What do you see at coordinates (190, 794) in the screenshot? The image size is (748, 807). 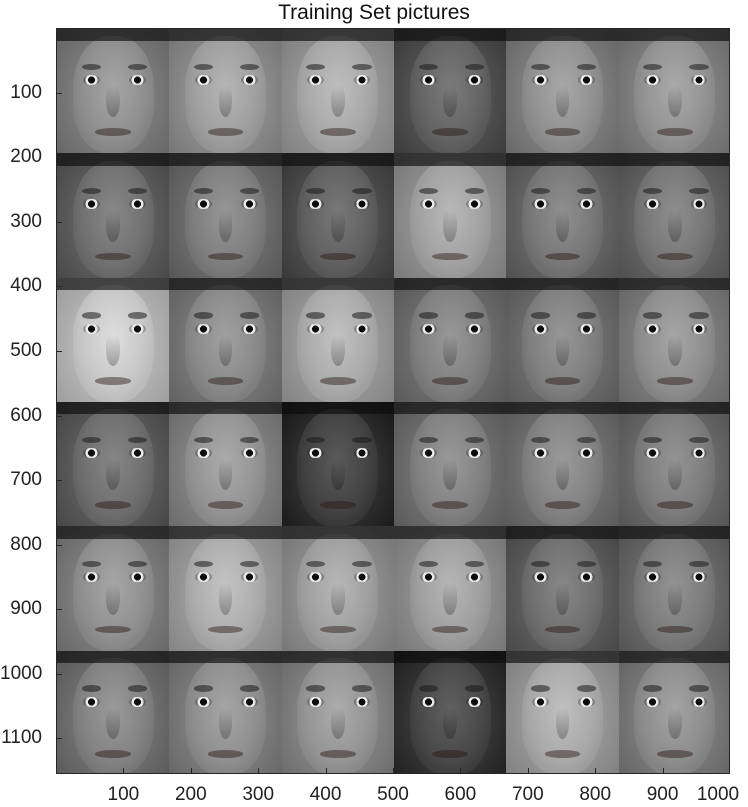 I see `x-tick-label: 200` at bounding box center [190, 794].